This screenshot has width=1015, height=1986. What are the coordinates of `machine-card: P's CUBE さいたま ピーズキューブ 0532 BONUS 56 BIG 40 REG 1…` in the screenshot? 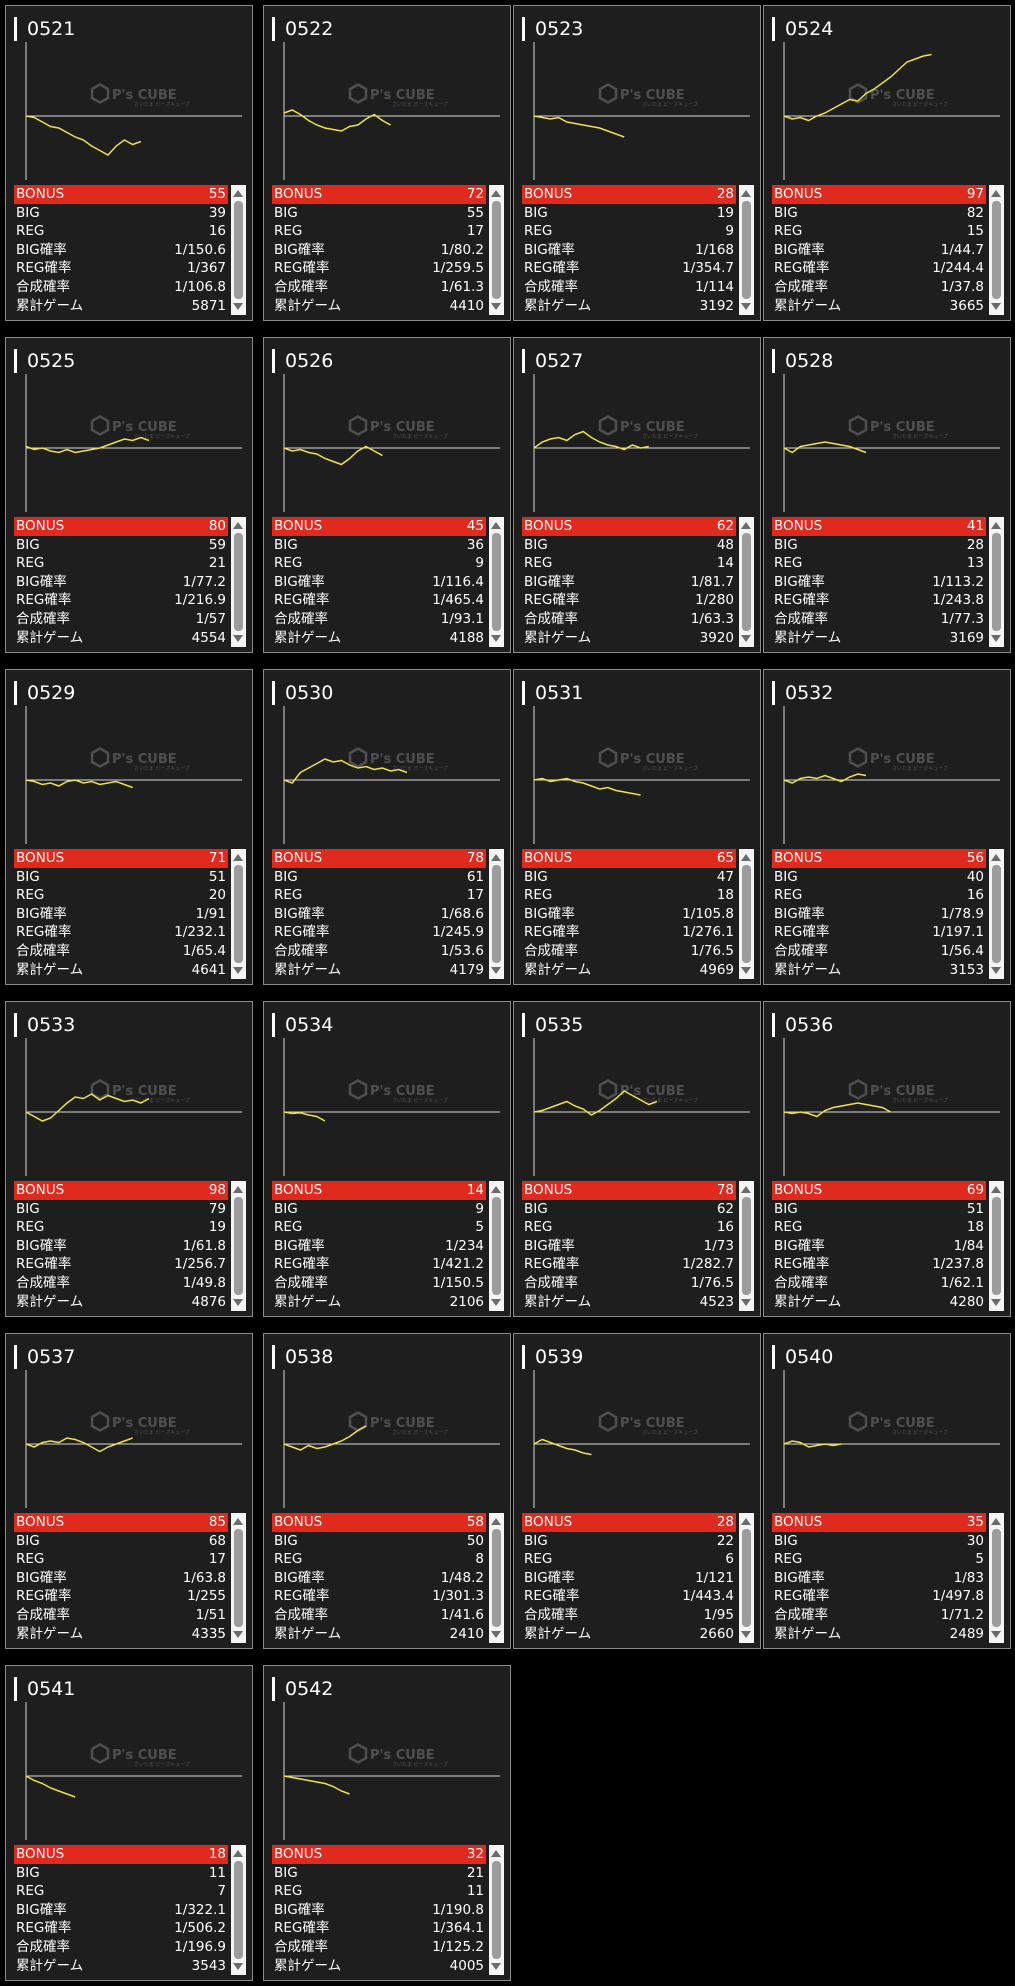 It's located at (887, 827).